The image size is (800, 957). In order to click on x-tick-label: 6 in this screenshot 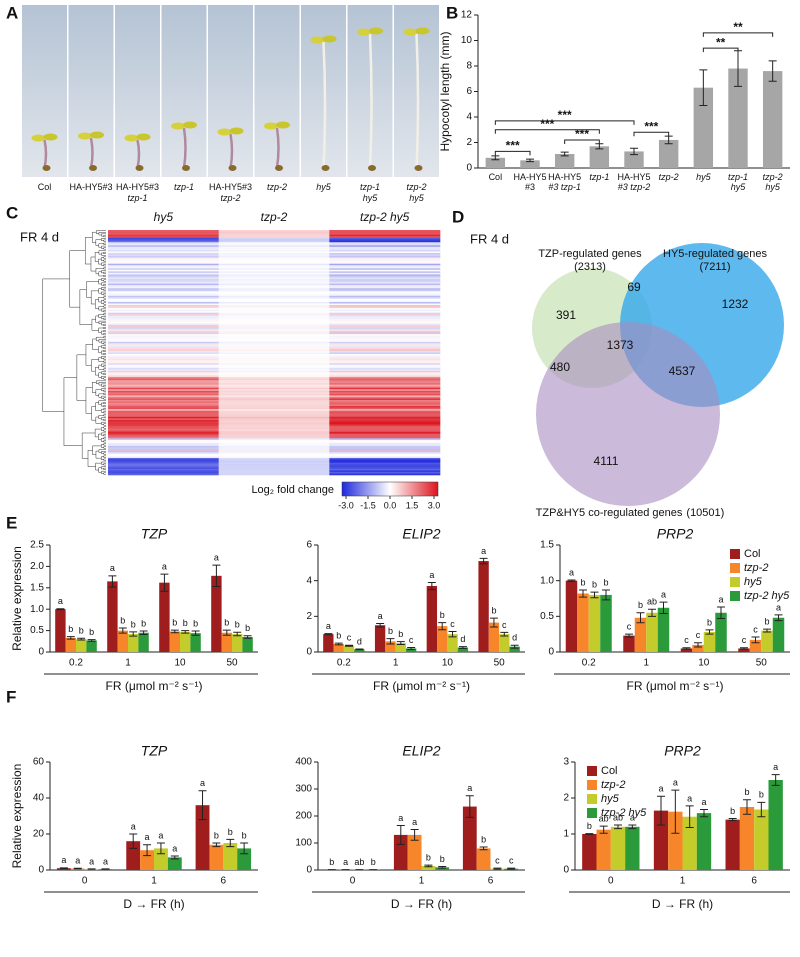, I will do `click(754, 881)`.